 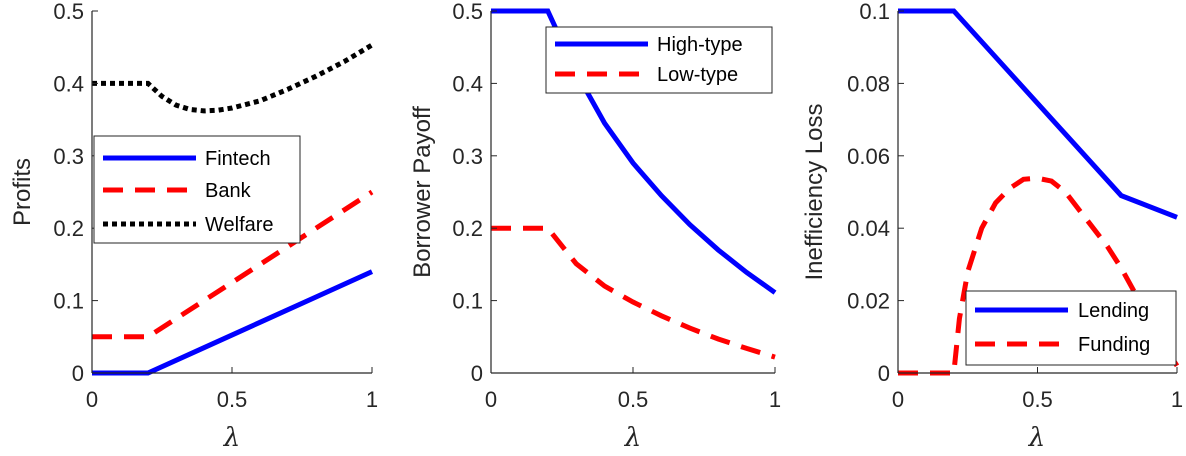 I want to click on legend-label-funding: Funding, so click(x=1114, y=345).